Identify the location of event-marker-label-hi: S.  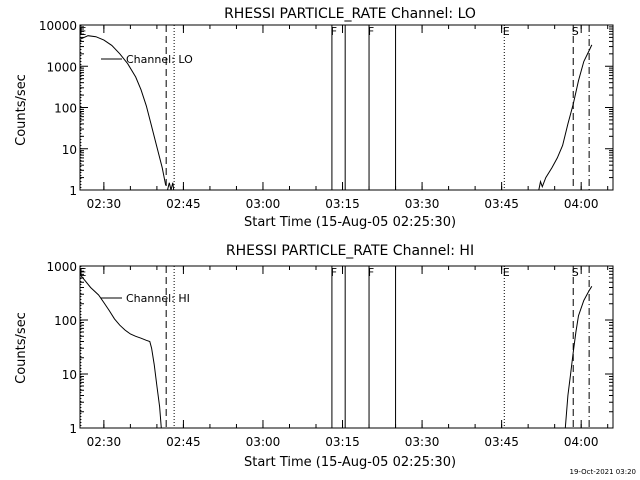
(575, 272).